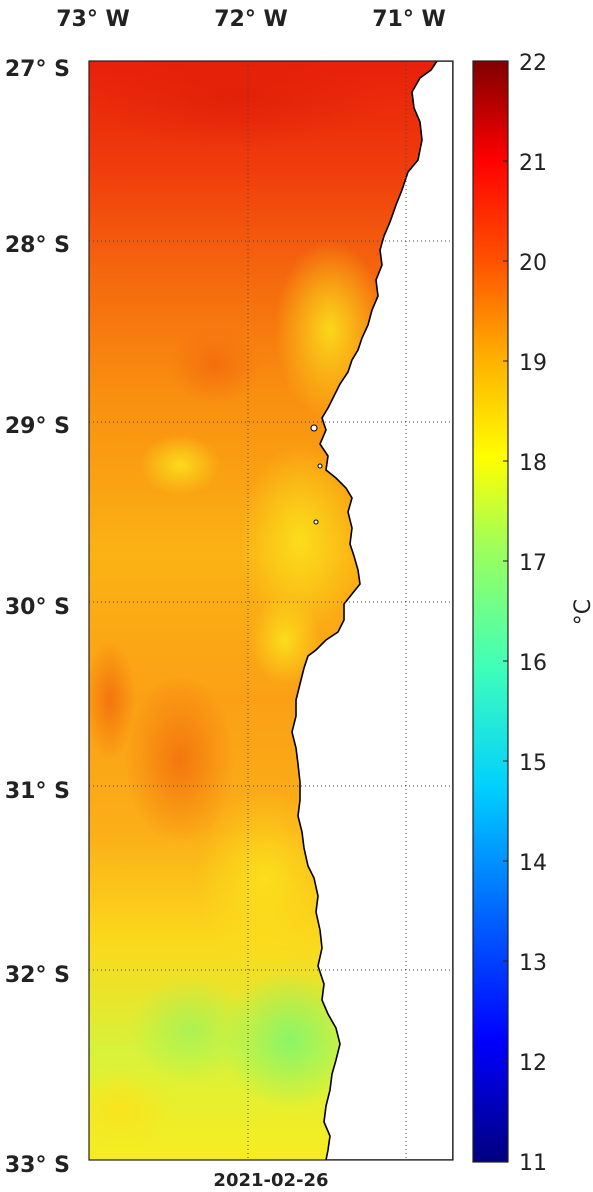 Image resolution: width=593 pixels, height=1192 pixels. Describe the element at coordinates (37, 607) in the screenshot. I see `lat-label-30s: 30° S` at that location.